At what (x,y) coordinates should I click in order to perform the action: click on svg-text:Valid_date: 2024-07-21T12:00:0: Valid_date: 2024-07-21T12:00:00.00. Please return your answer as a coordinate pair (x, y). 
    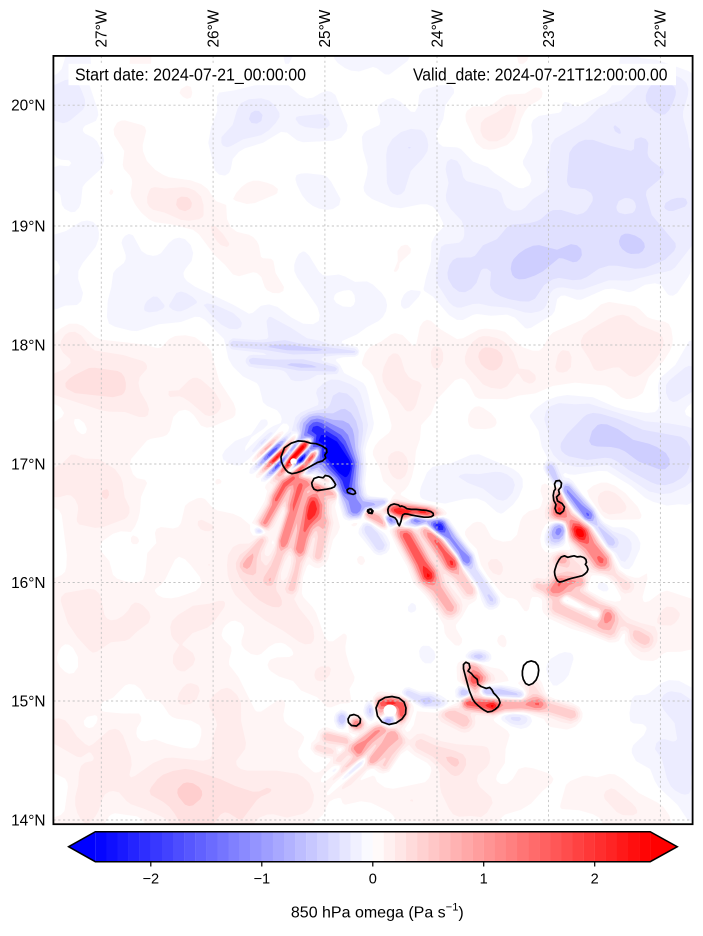
    Looking at the image, I should click on (540, 74).